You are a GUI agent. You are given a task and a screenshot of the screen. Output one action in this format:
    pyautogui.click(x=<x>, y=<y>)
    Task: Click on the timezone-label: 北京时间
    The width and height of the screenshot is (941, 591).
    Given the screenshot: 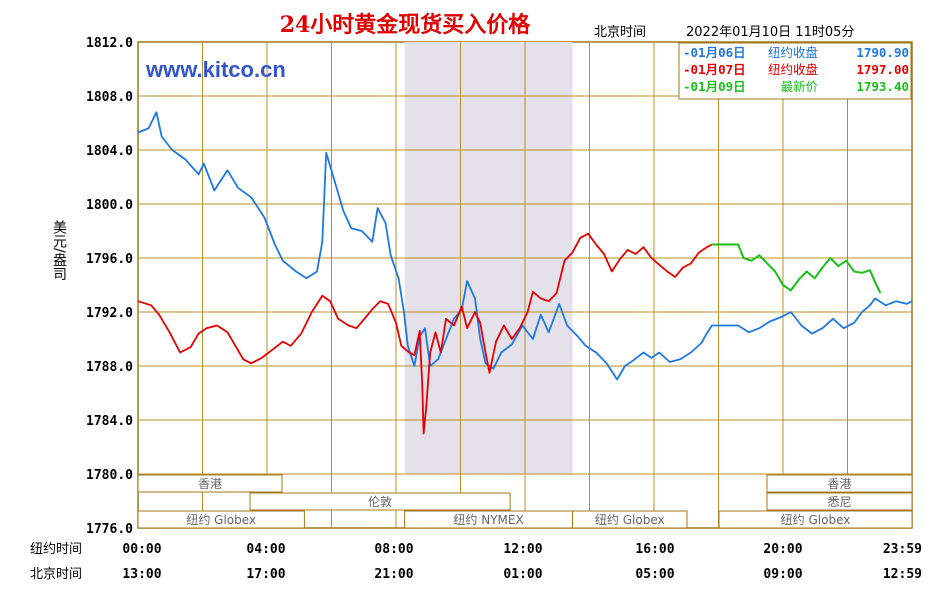 What is the action you would take?
    pyautogui.click(x=620, y=32)
    